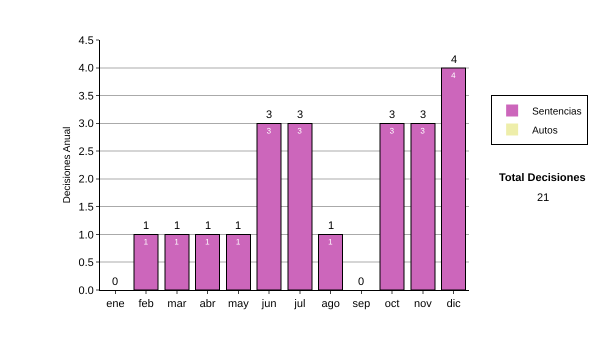 The height and width of the screenshot is (340, 600). Describe the element at coordinates (543, 198) in the screenshot. I see `text: 21` at that location.